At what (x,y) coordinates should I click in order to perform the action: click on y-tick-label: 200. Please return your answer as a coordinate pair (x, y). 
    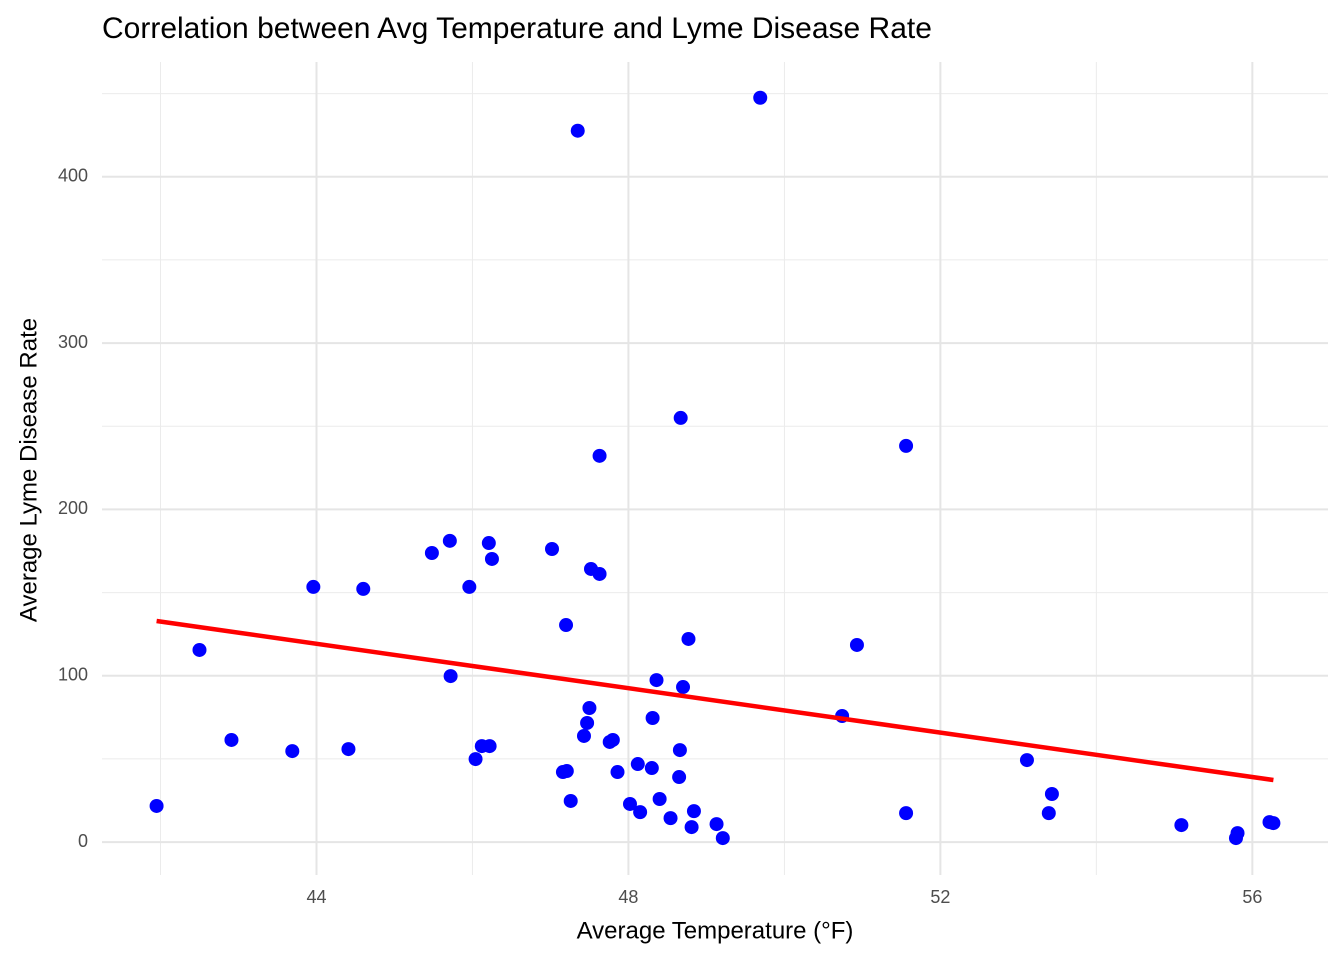
    Looking at the image, I should click on (73, 508).